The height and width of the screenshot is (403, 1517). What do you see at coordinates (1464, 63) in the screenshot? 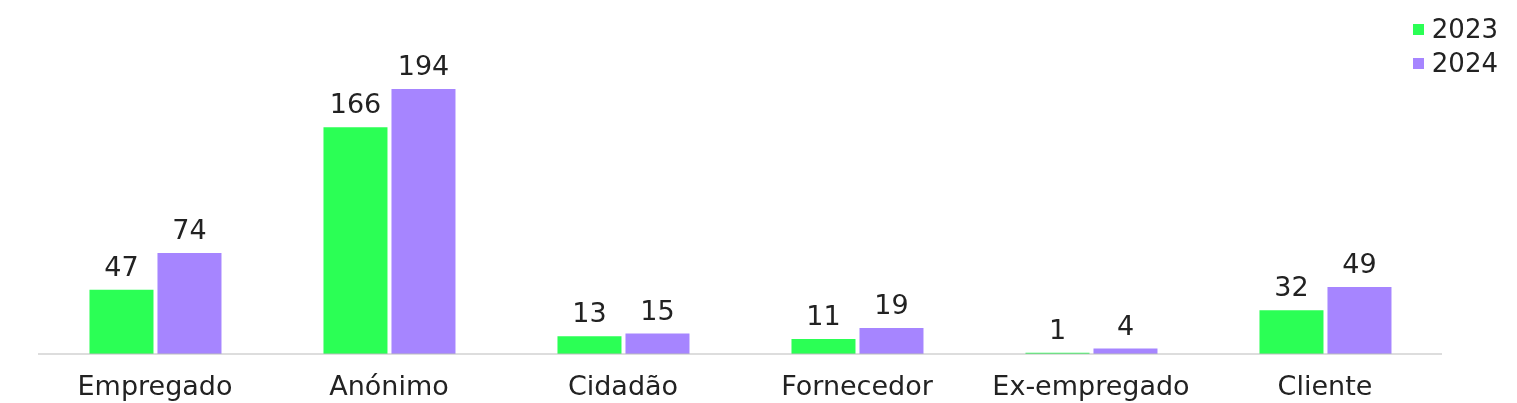
I see `legend-label: 2024` at bounding box center [1464, 63].